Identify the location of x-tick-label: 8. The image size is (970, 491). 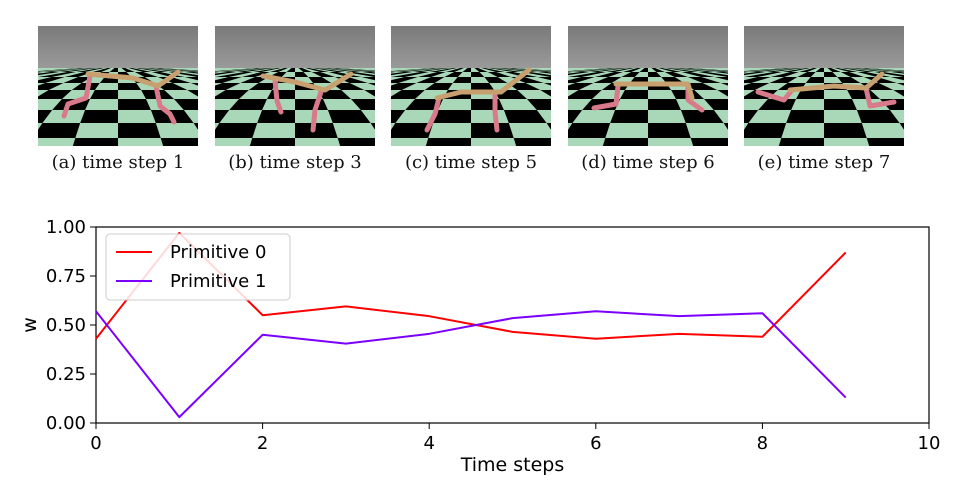
(762, 443).